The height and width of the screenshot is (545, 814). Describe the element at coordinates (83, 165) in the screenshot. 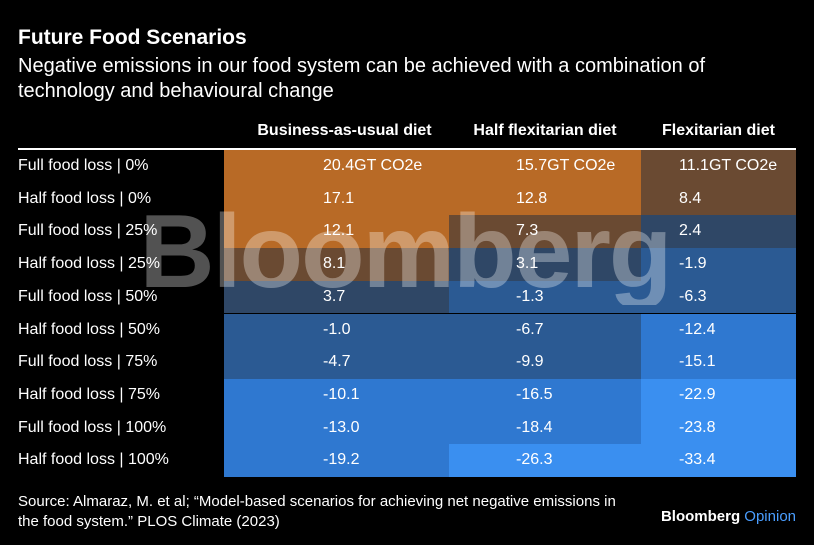

I see `row-label: Full food loss | 0%` at that location.